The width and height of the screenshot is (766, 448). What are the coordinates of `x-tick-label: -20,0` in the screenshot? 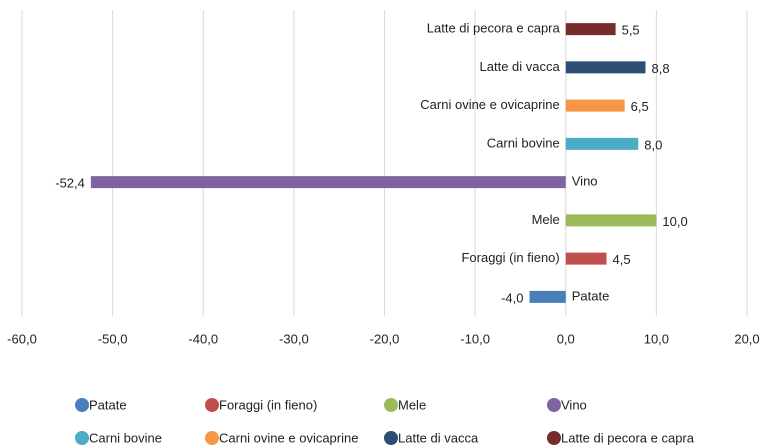 It's located at (385, 338).